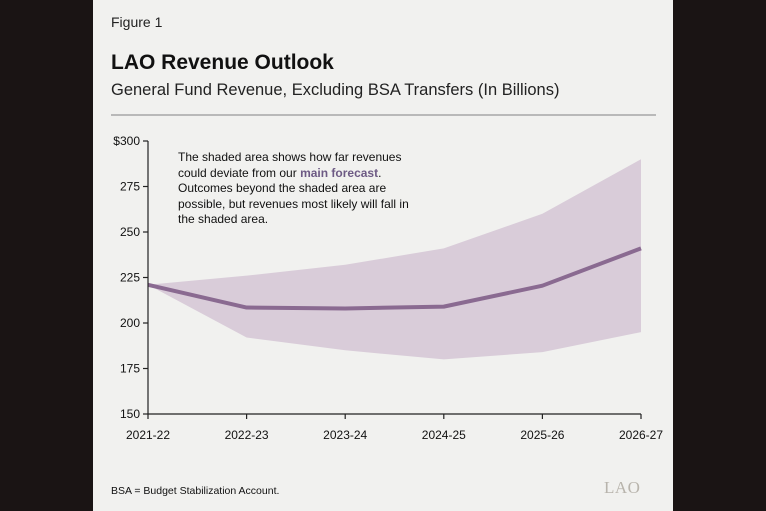  Describe the element at coordinates (542, 435) in the screenshot. I see `x-tick-label: 2025-26` at that location.